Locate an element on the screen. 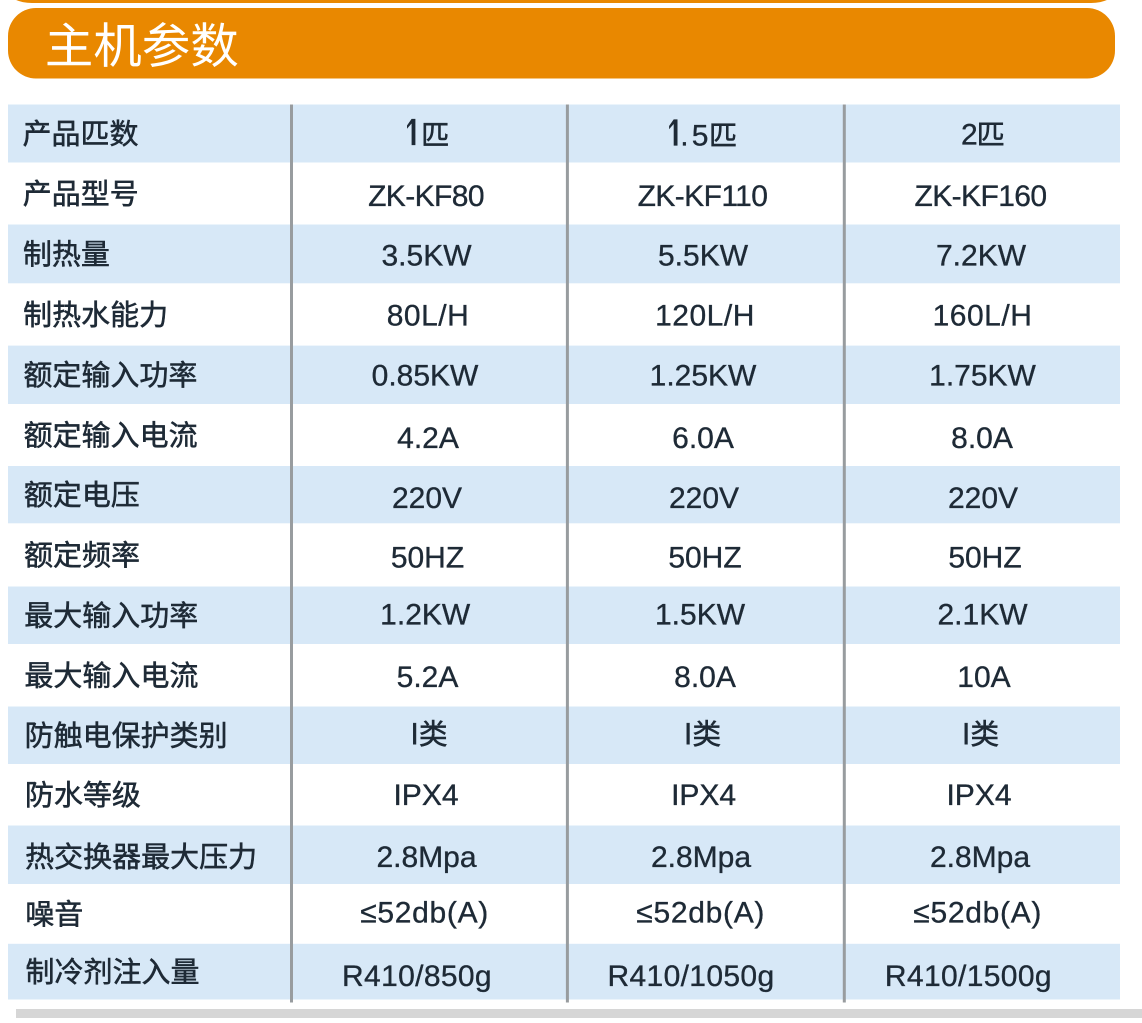  svg-text: 1.75KW is located at coordinates (982, 375).